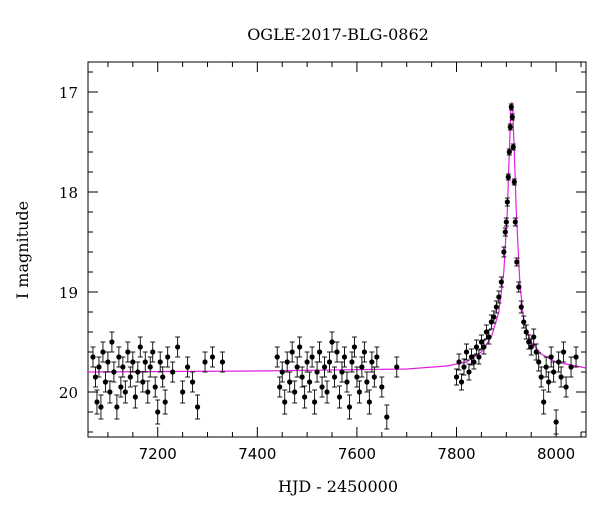 Image resolution: width=600 pixels, height=512 pixels. Describe the element at coordinates (257, 454) in the screenshot. I see `x-tick-label: 7400` at that location.